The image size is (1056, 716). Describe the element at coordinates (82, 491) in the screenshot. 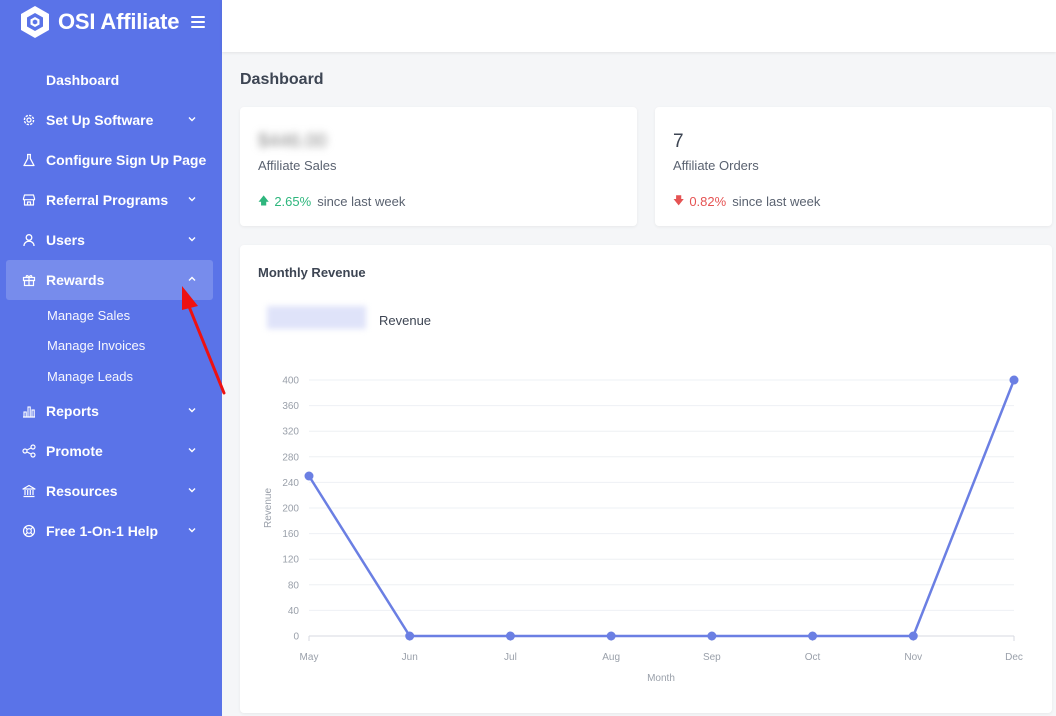

I see `sidebar-item-label: Resources` at that location.